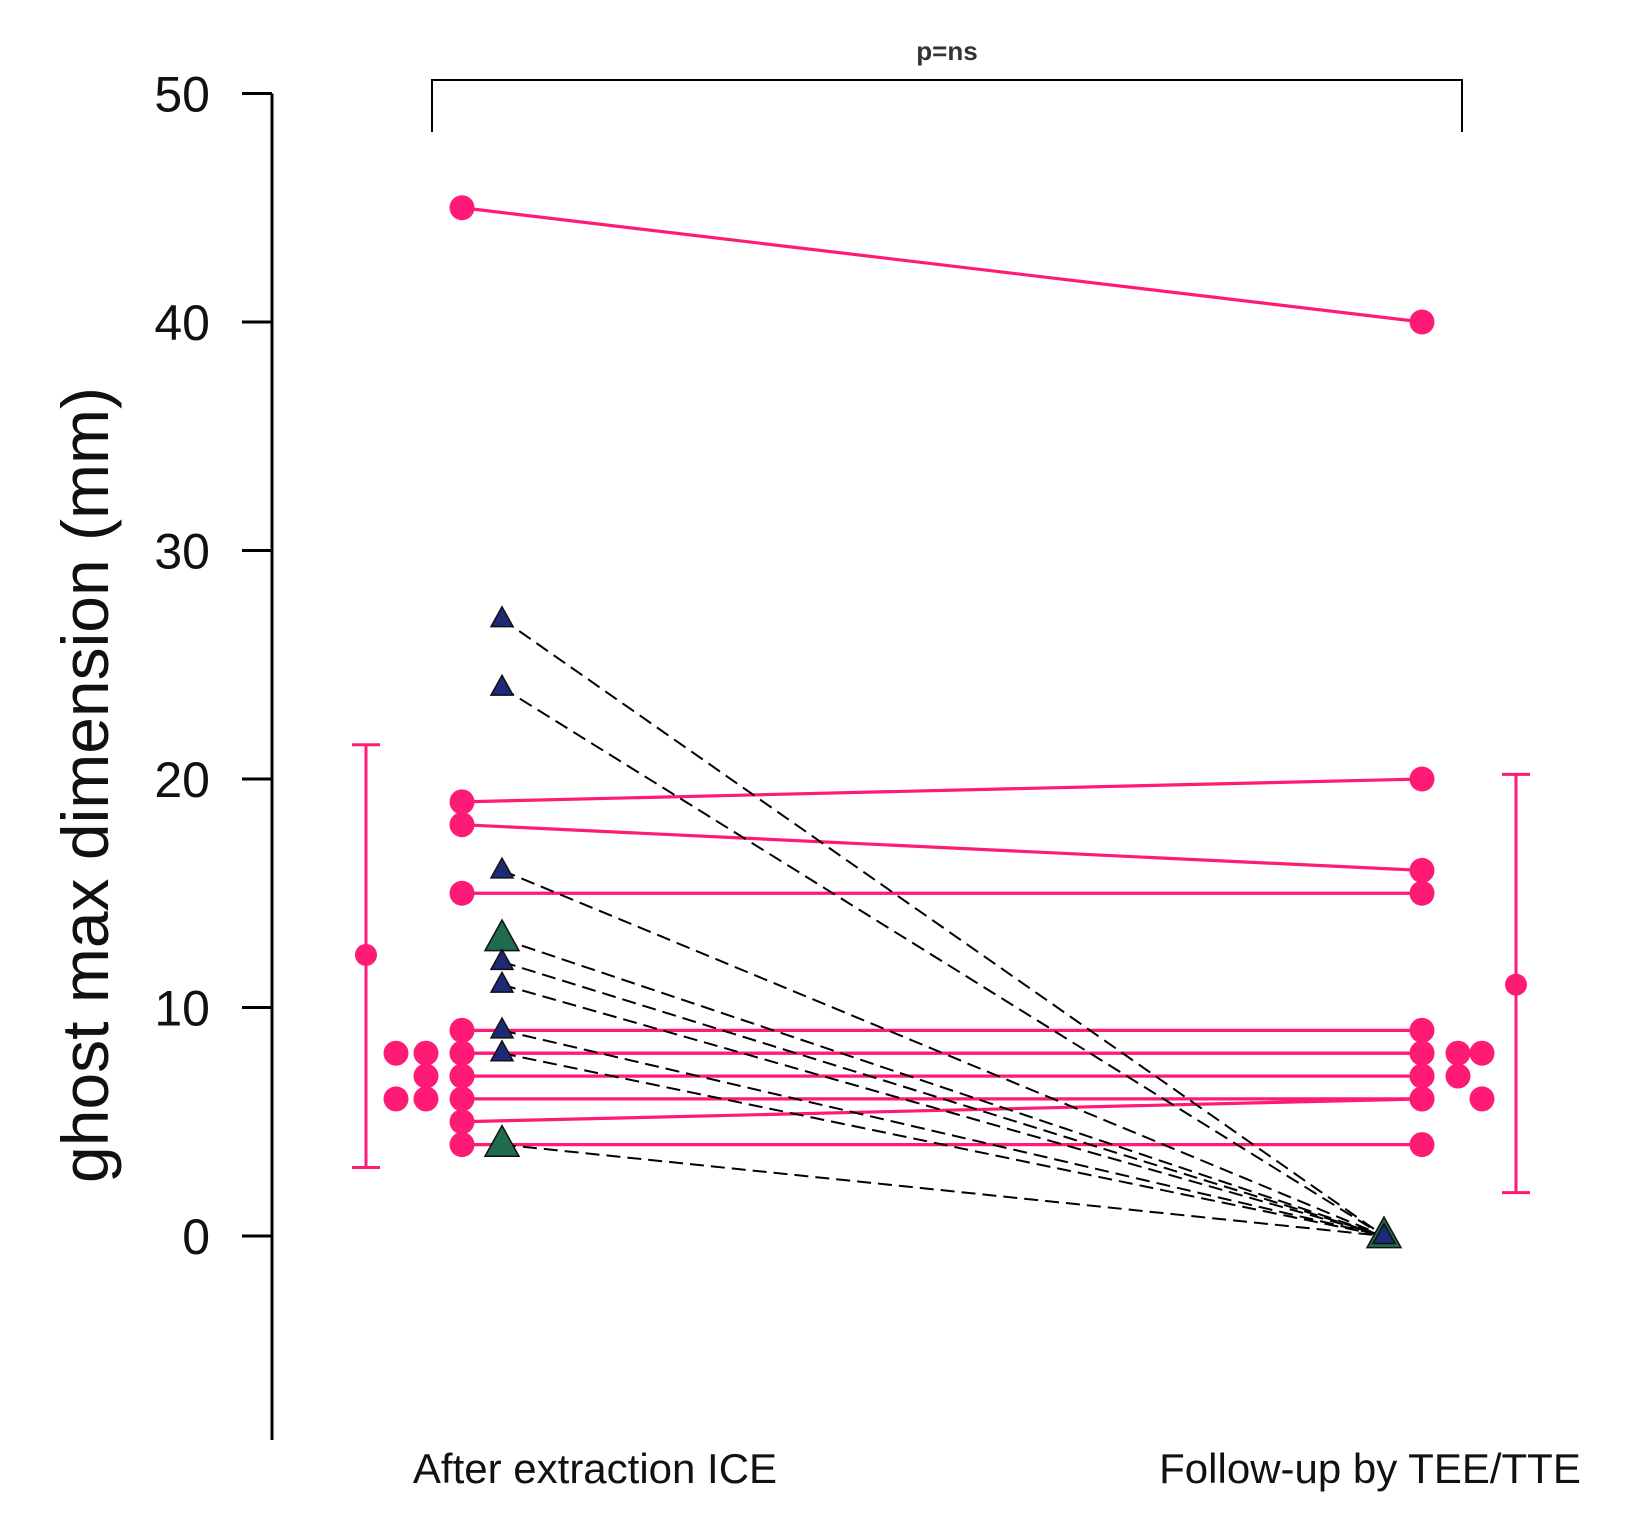 The image size is (1644, 1520). I want to click on y-tick-label: 40, so click(182, 323).